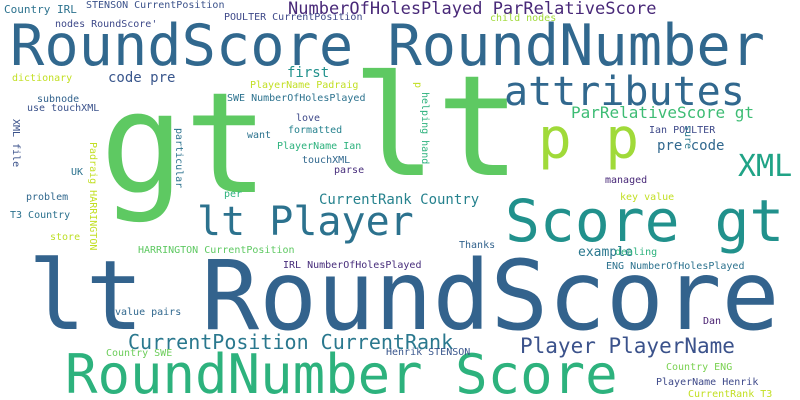 This screenshot has height=400, width=800. I want to click on word: use touchXML, so click(63, 108).